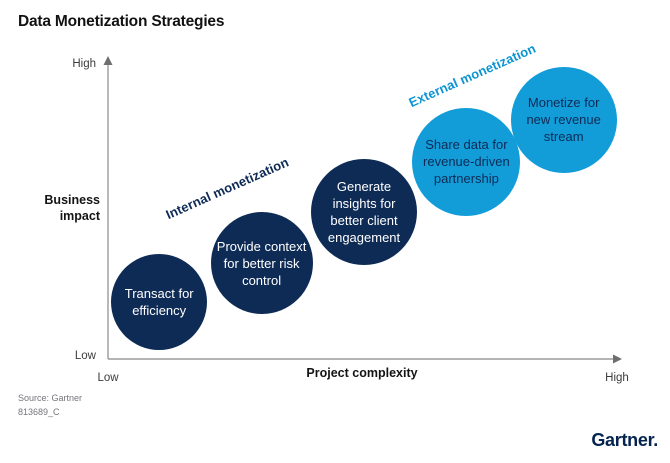  What do you see at coordinates (617, 359) in the screenshot?
I see `x-axis-arrow-icon` at bounding box center [617, 359].